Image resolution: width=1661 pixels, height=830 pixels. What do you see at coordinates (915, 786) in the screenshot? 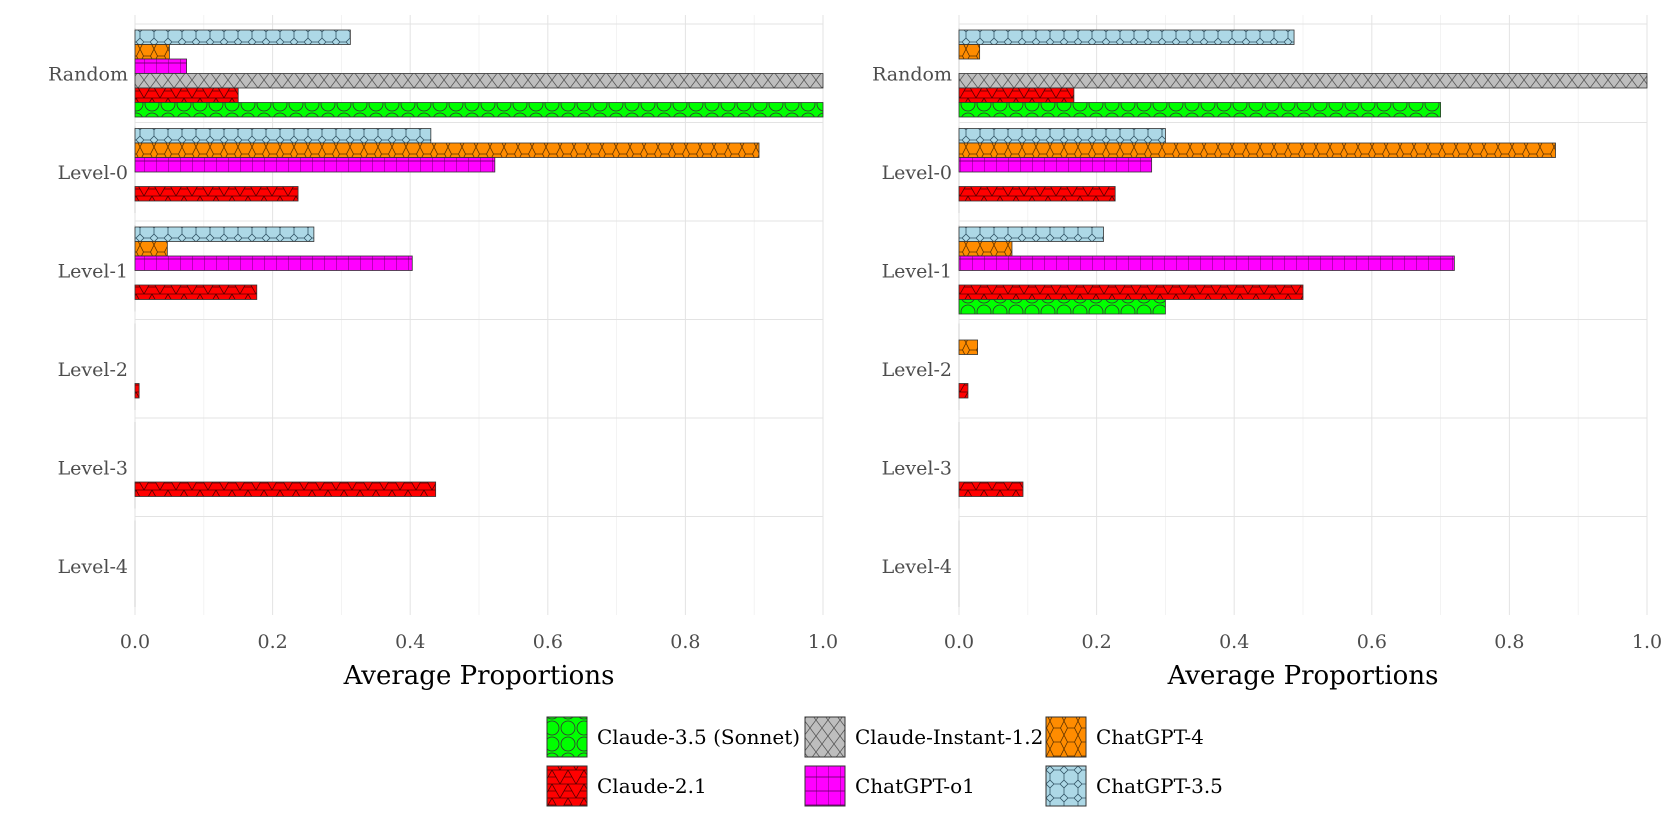
I see `legend-label-chatgpt-o1: ChatGPT-o1` at bounding box center [915, 786].